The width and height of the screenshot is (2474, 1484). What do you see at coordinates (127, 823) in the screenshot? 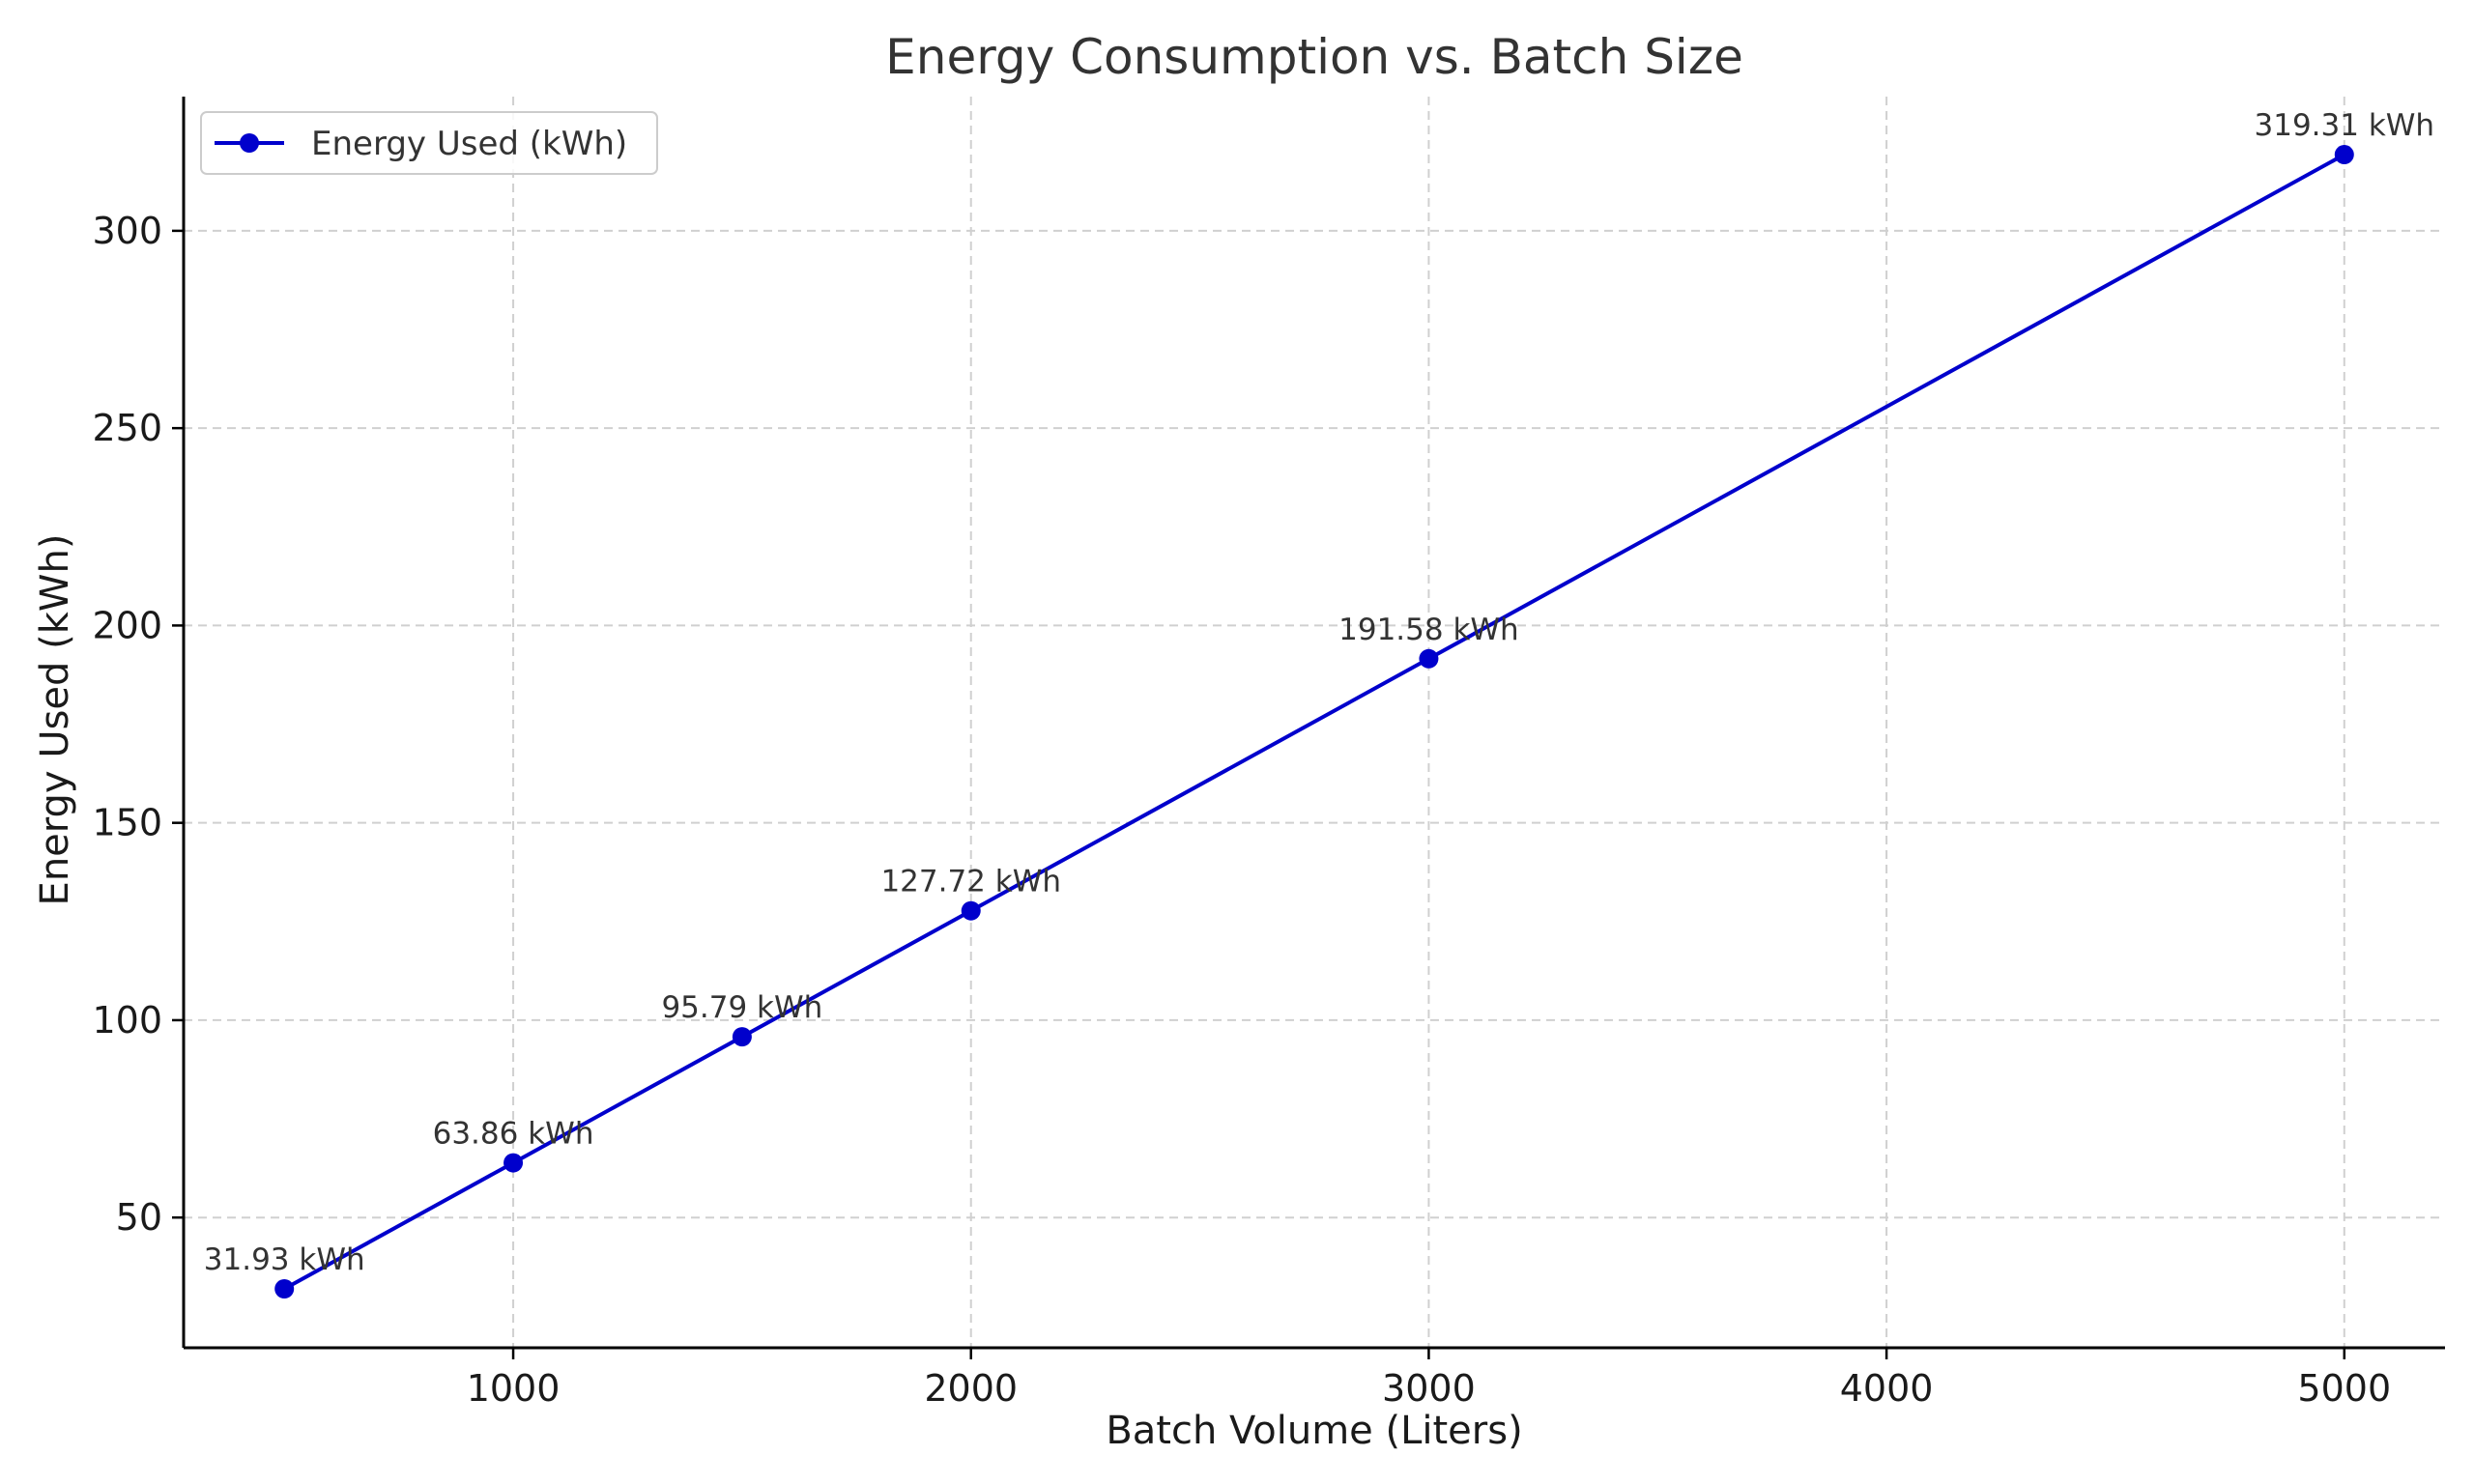
I see `y-tick-label: 150` at bounding box center [127, 823].